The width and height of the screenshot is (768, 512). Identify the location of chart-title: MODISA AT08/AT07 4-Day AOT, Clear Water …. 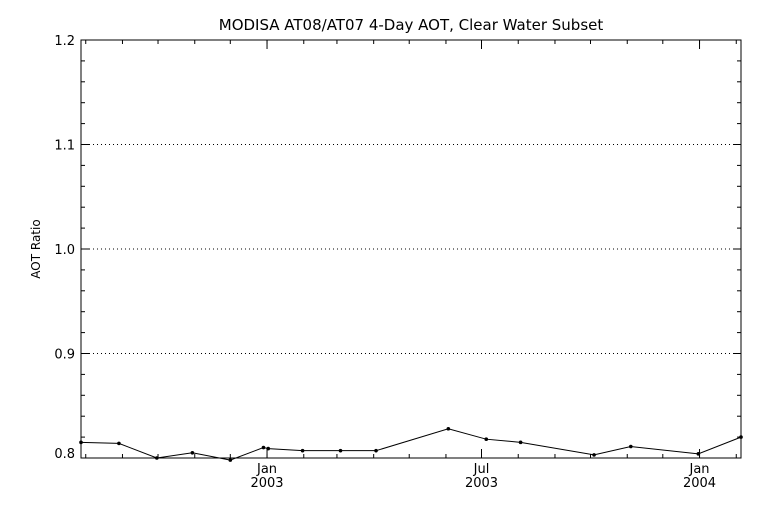
(411, 25).